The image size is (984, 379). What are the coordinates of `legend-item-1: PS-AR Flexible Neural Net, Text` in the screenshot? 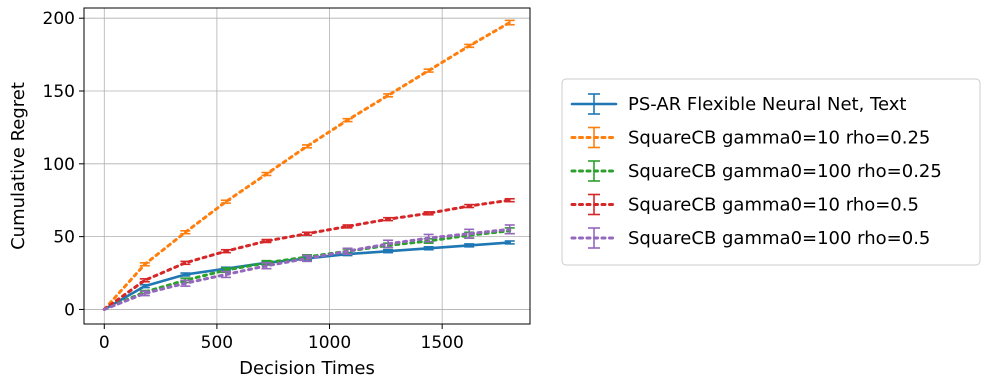 It's located at (738, 104).